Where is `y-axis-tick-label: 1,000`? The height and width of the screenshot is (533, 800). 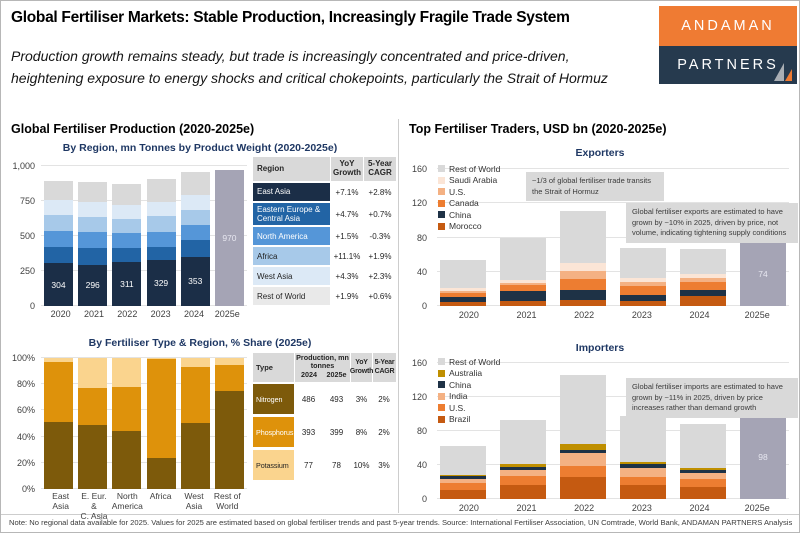
y-axis-tick-label: 1,000 is located at coordinates (23, 166).